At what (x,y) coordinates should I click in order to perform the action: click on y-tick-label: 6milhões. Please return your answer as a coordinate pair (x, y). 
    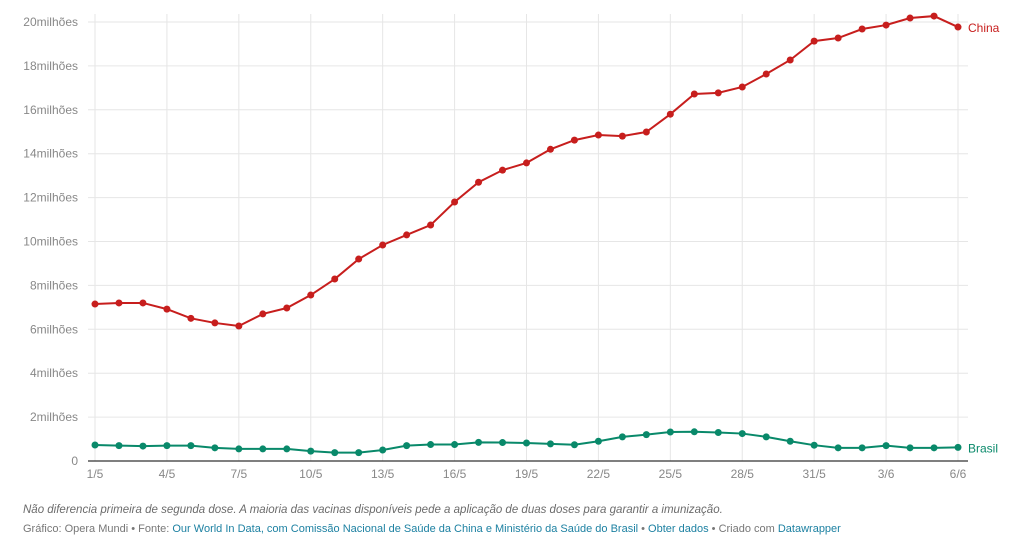
    Looking at the image, I should click on (54, 329).